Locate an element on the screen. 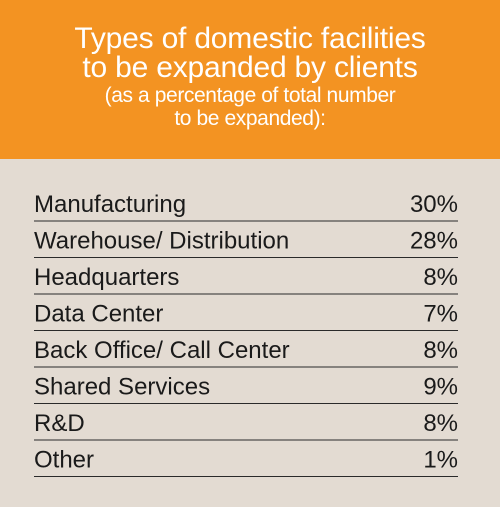 Image resolution: width=500 pixels, height=507 pixels. row-label-3: Data Center is located at coordinates (98, 314).